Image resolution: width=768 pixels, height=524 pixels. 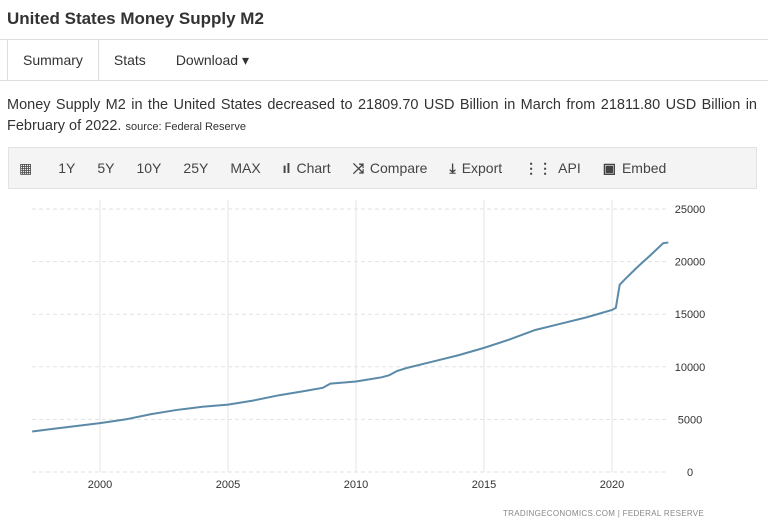 What do you see at coordinates (484, 485) in the screenshot?
I see `x-tick-label: 2015` at bounding box center [484, 485].